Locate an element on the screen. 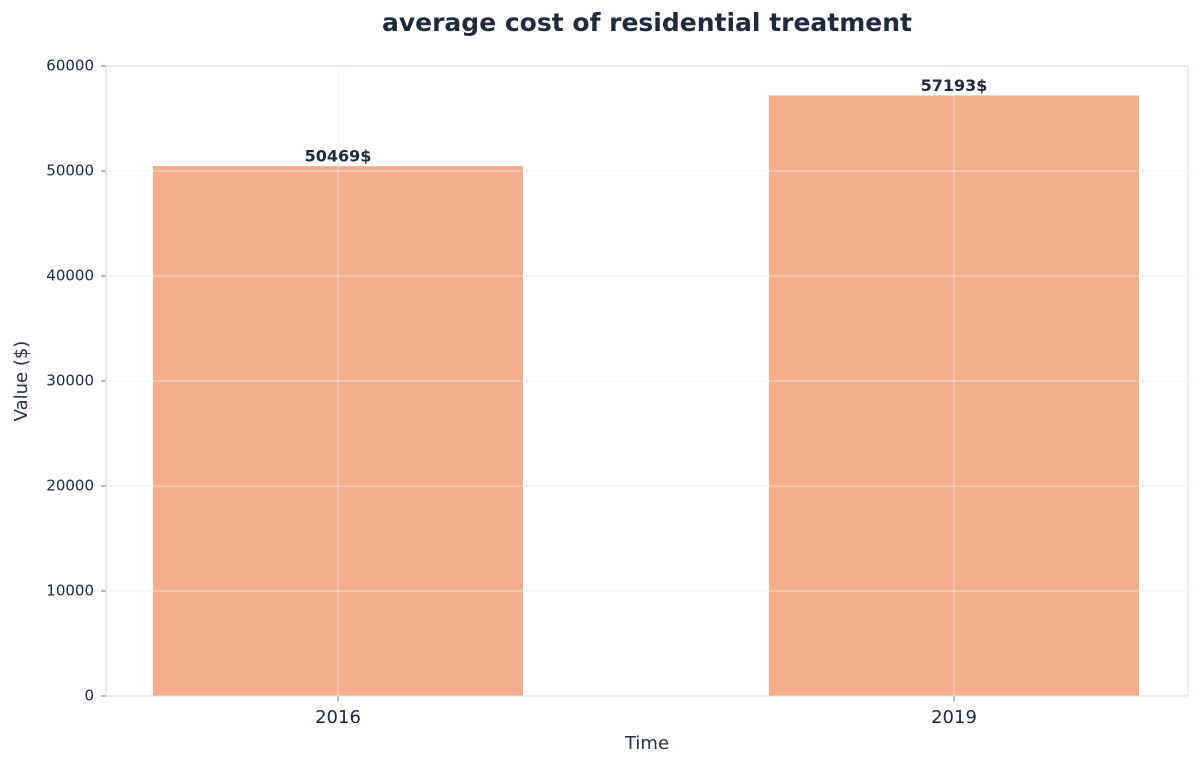 The height and width of the screenshot is (767, 1200). chart-title: average cost of residential treatment is located at coordinates (647, 22).